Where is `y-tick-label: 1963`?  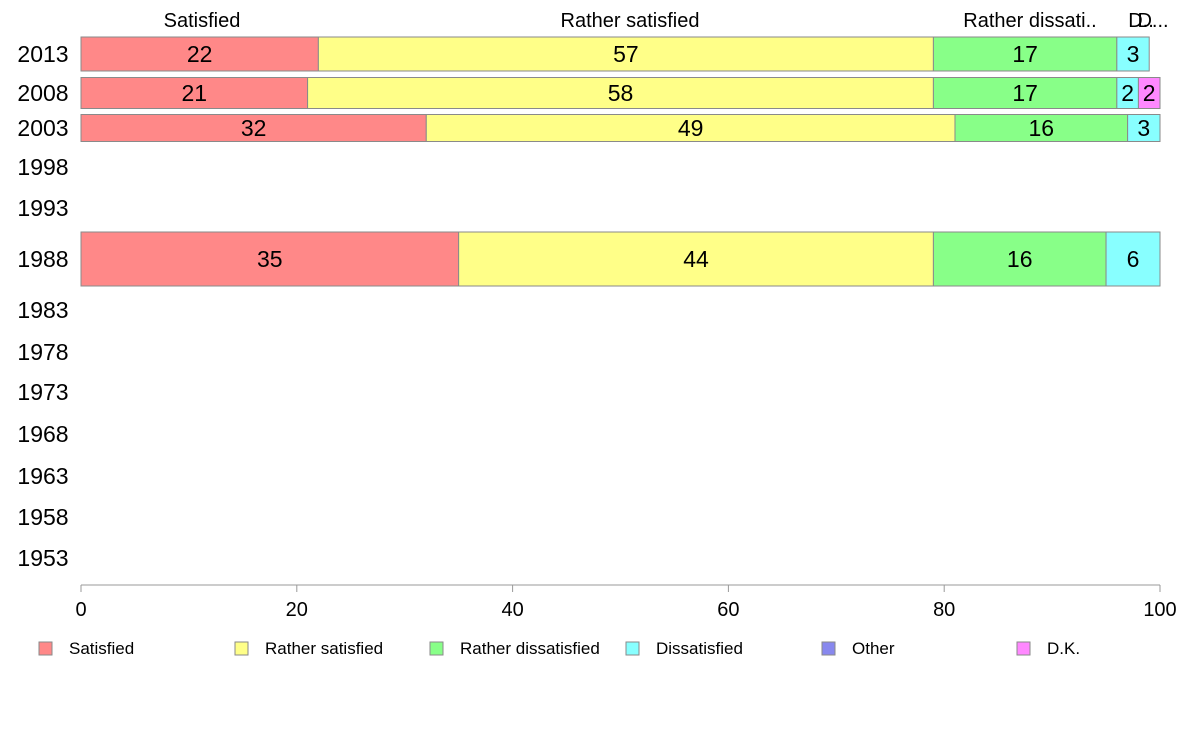
y-tick-label: 1963 is located at coordinates (42, 476).